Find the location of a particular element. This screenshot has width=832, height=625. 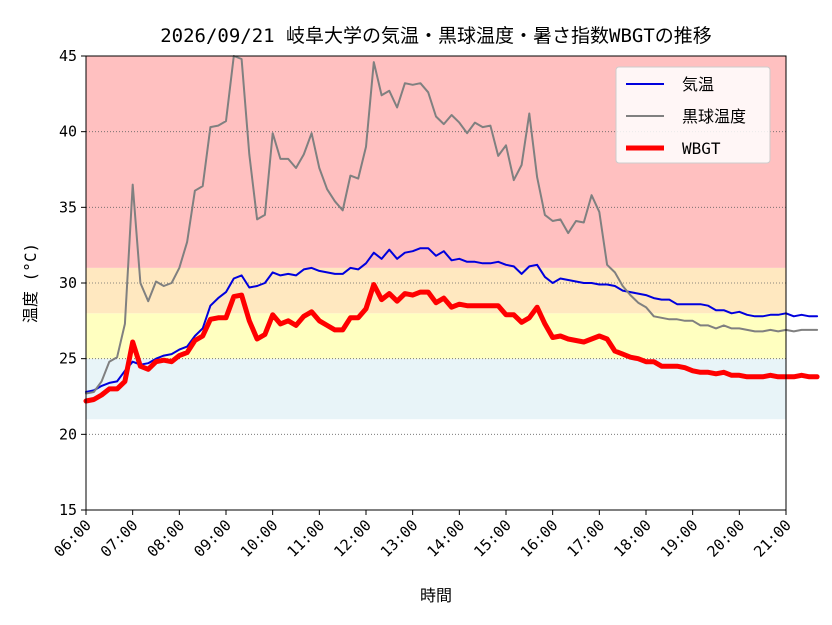

y-tick-label: 20 is located at coordinates (68, 434).